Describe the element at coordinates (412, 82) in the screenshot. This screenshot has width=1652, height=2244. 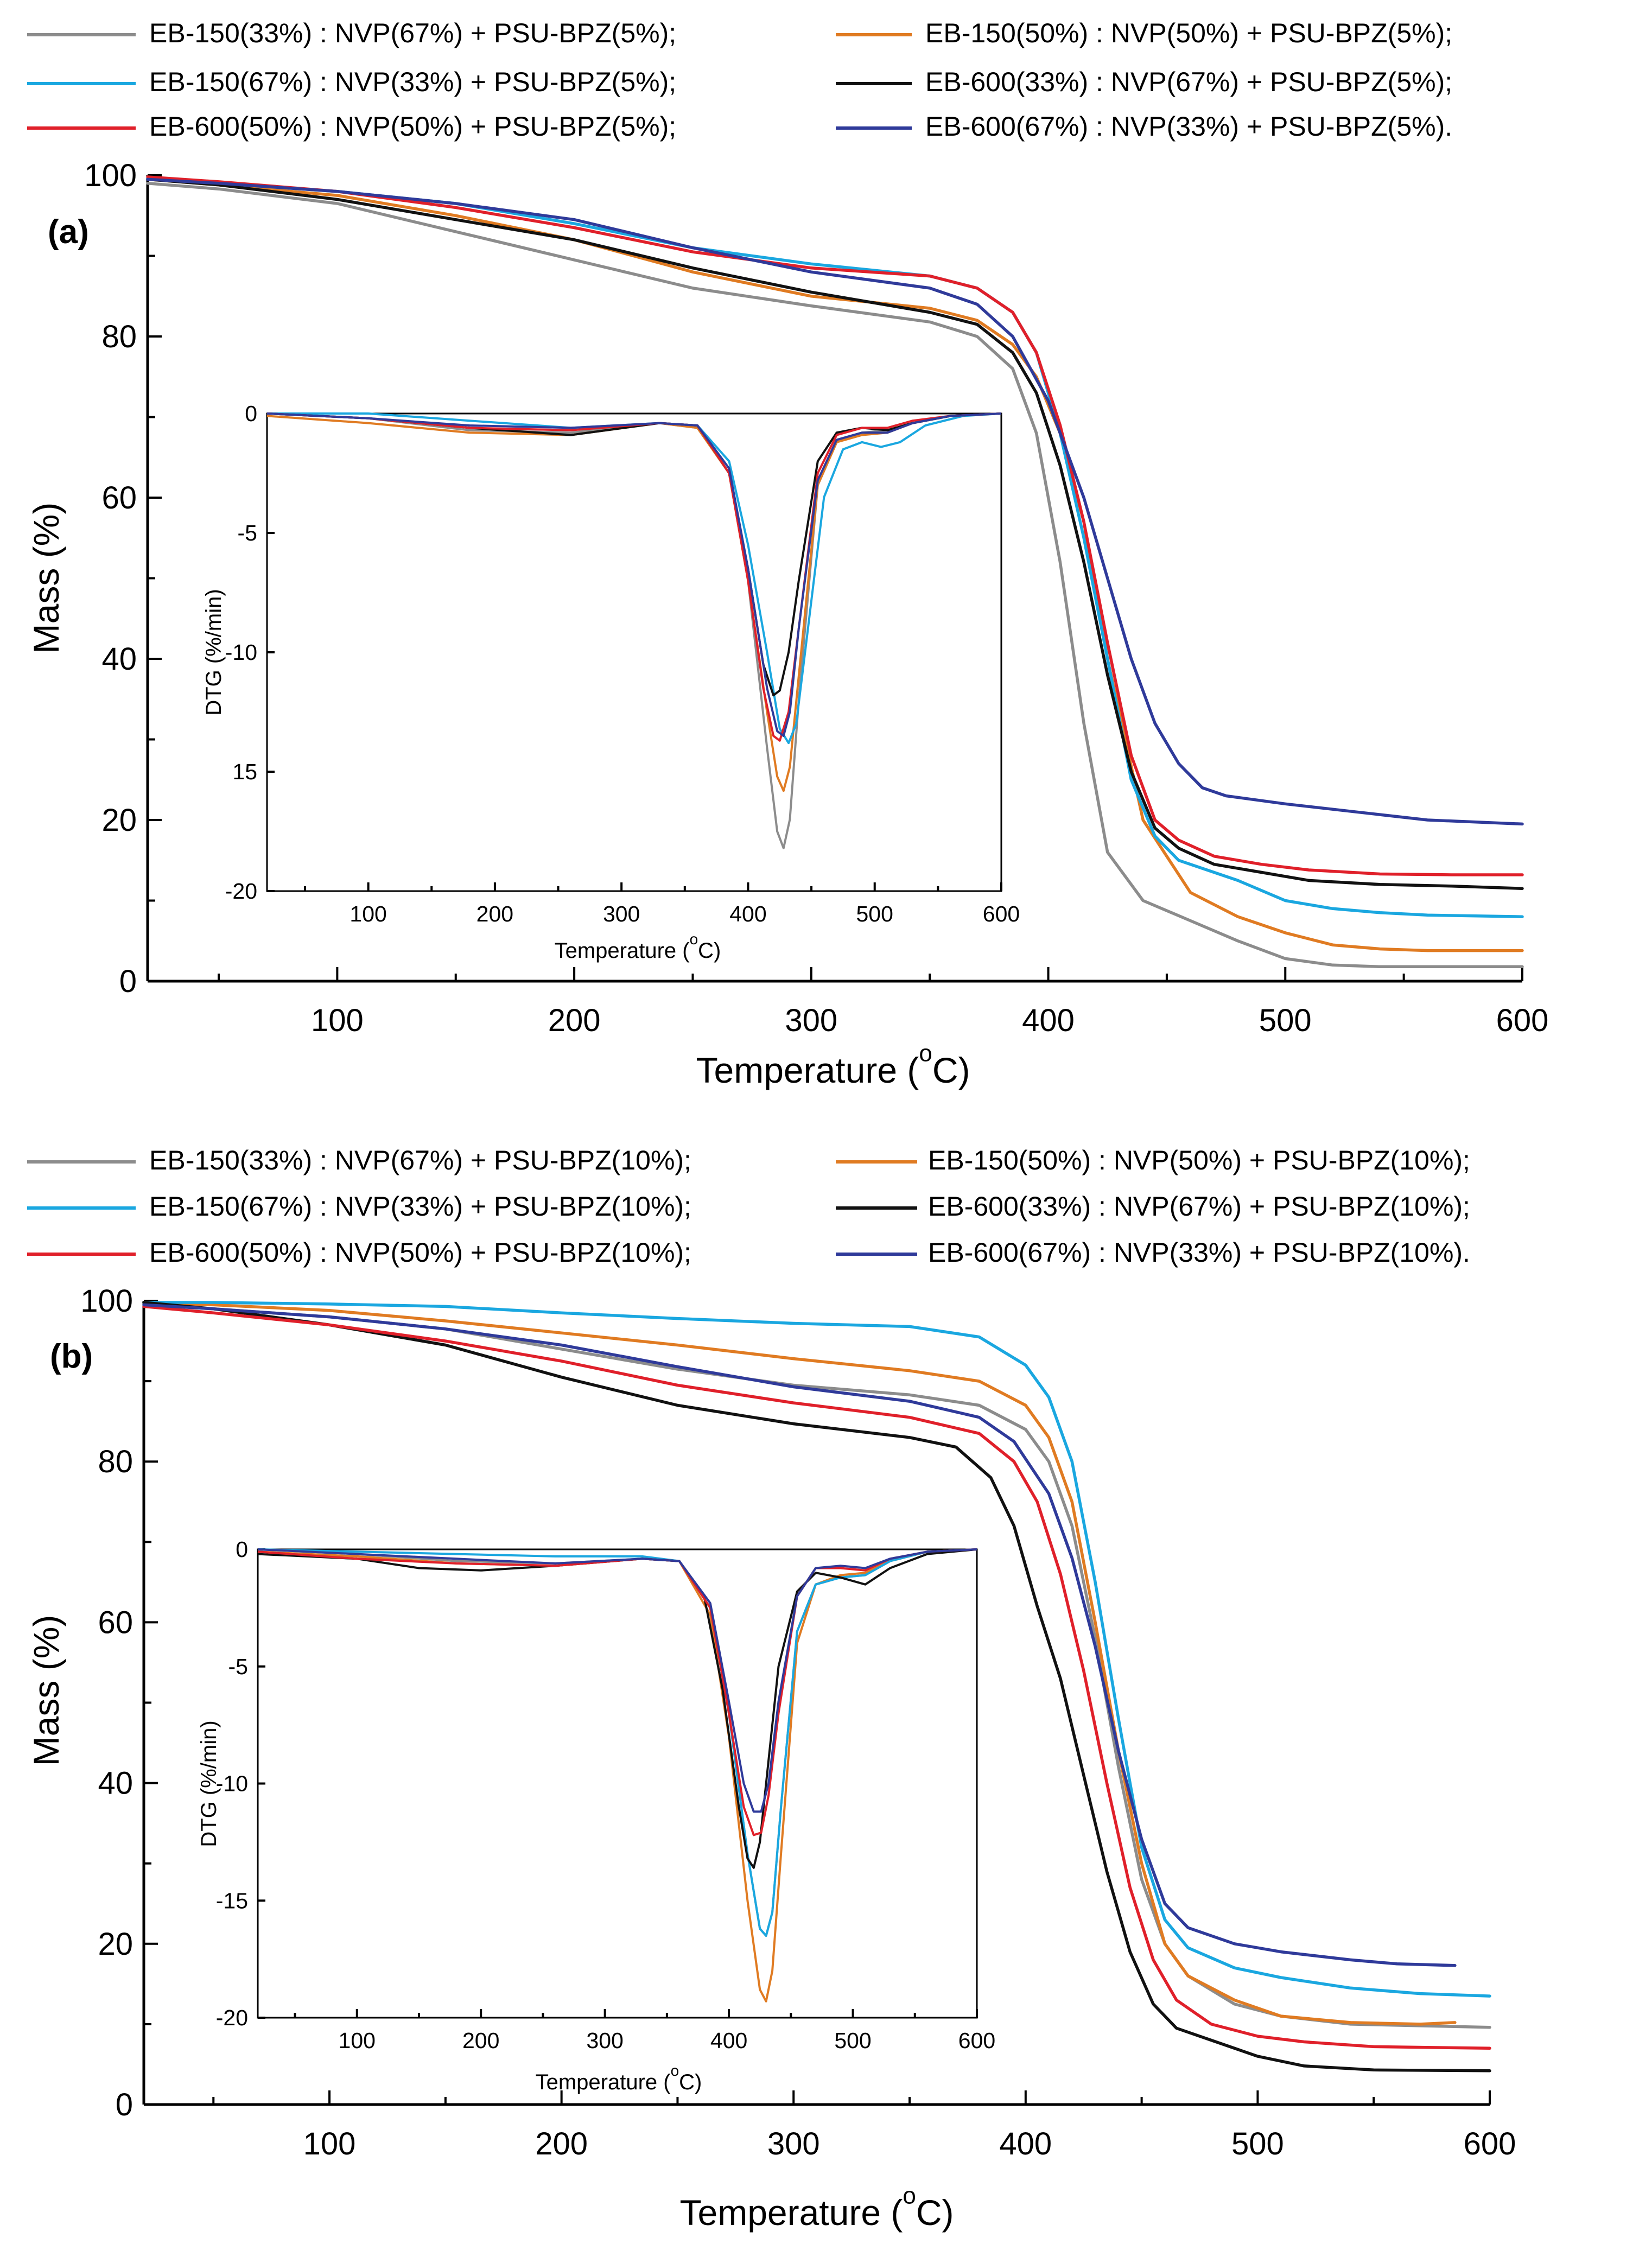
I see `legend-label-3: EB-150(67%) : NVP(33%) + PSU-BPZ(5%);` at that location.